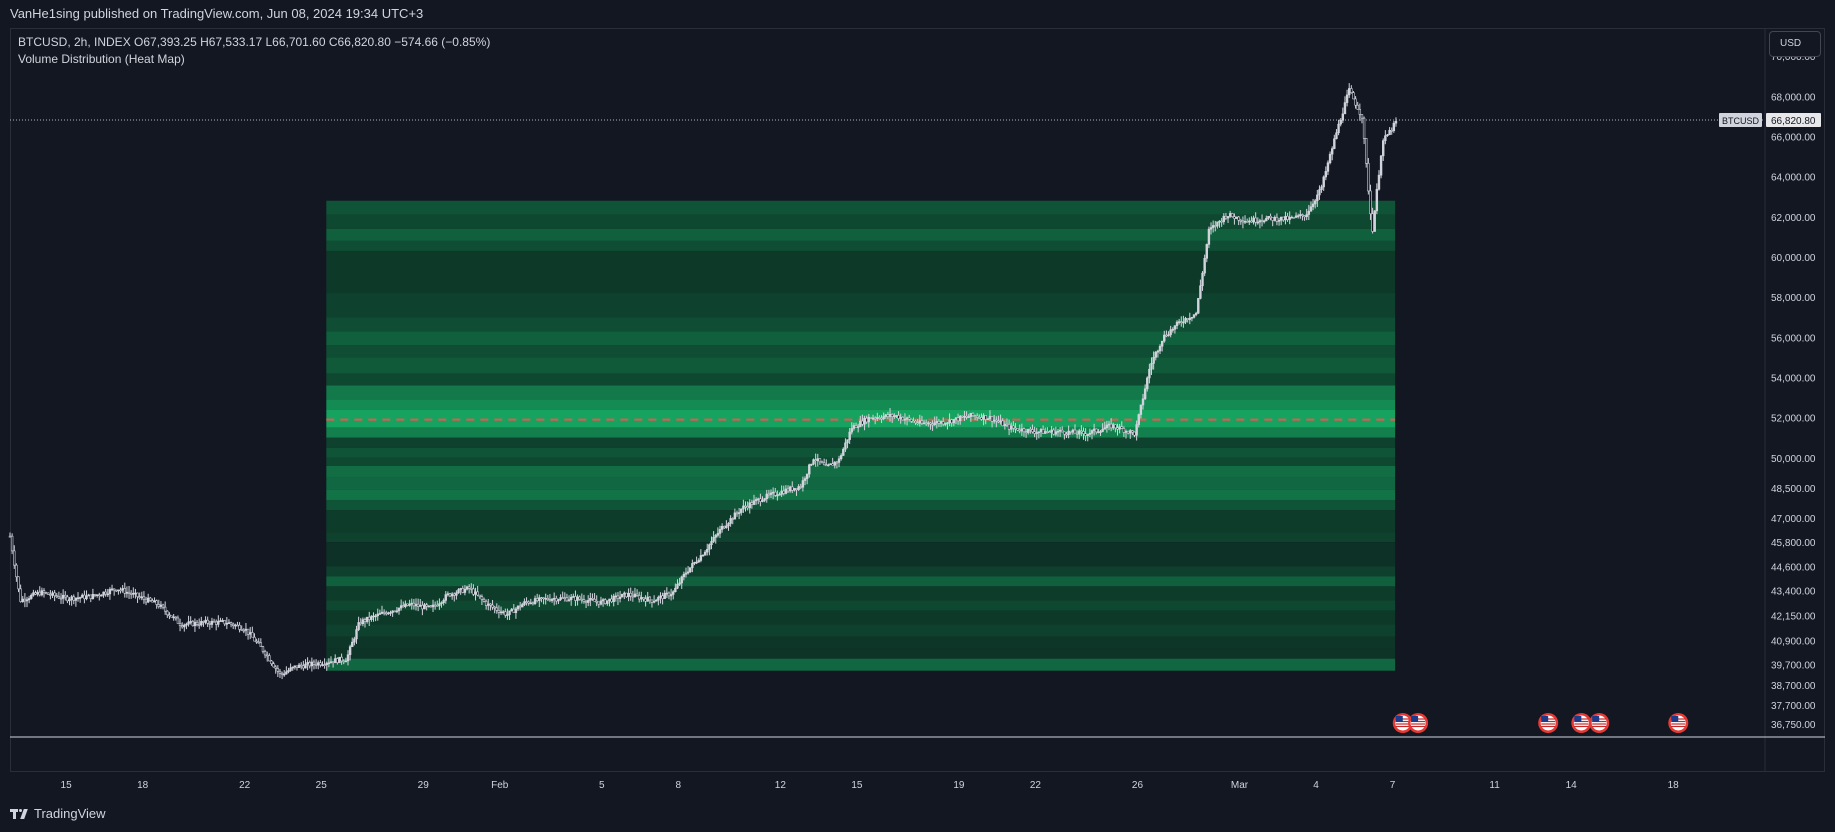  Describe the element at coordinates (1740, 119) in the screenshot. I see `symbol-tag-bg` at that location.